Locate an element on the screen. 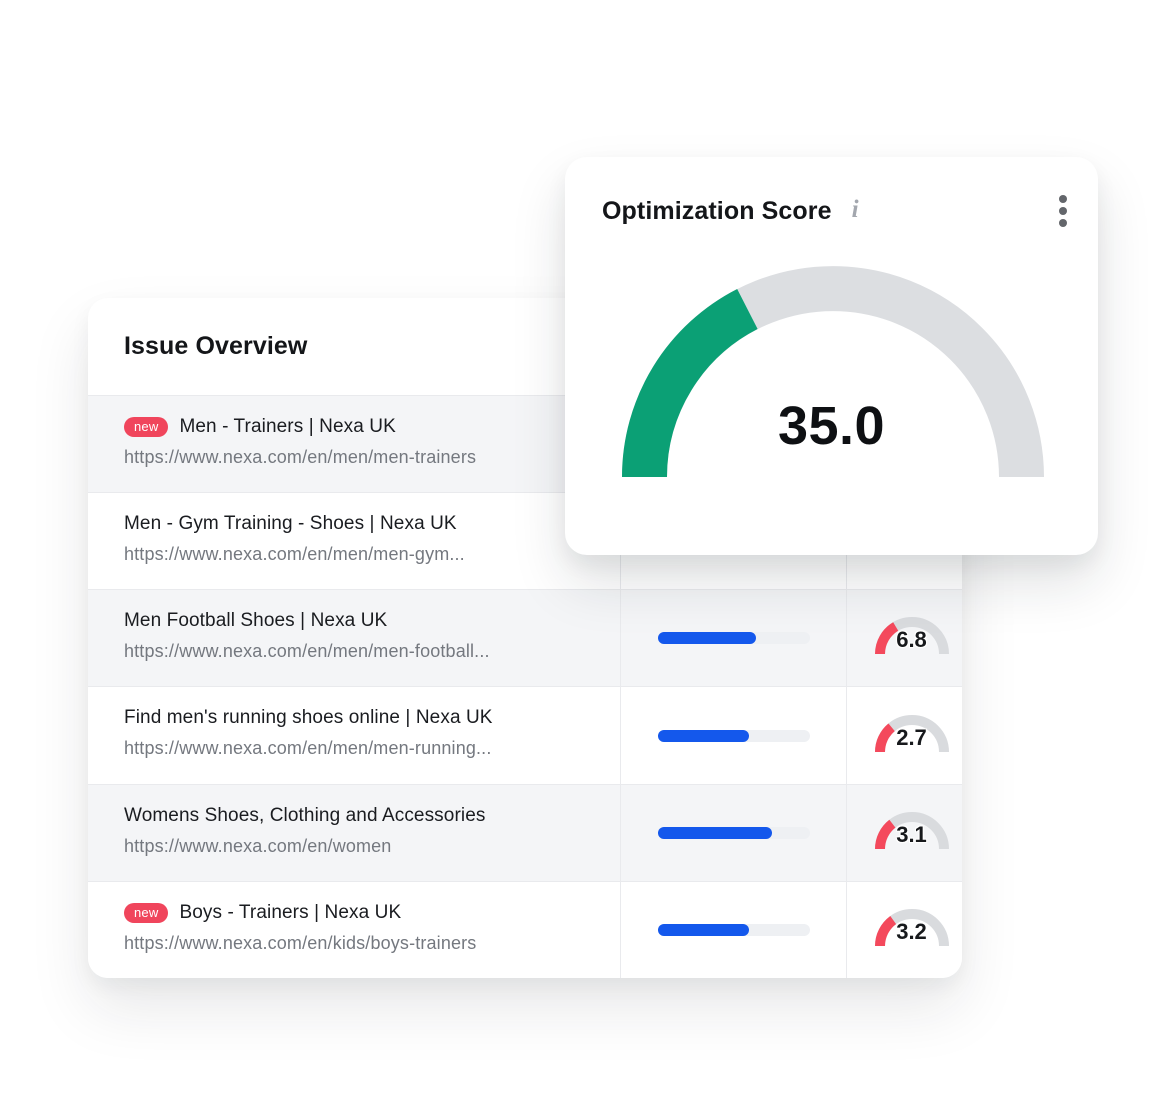 The image size is (1174, 1114). optimization-card-header: Optimization Score i is located at coordinates (831, 194).